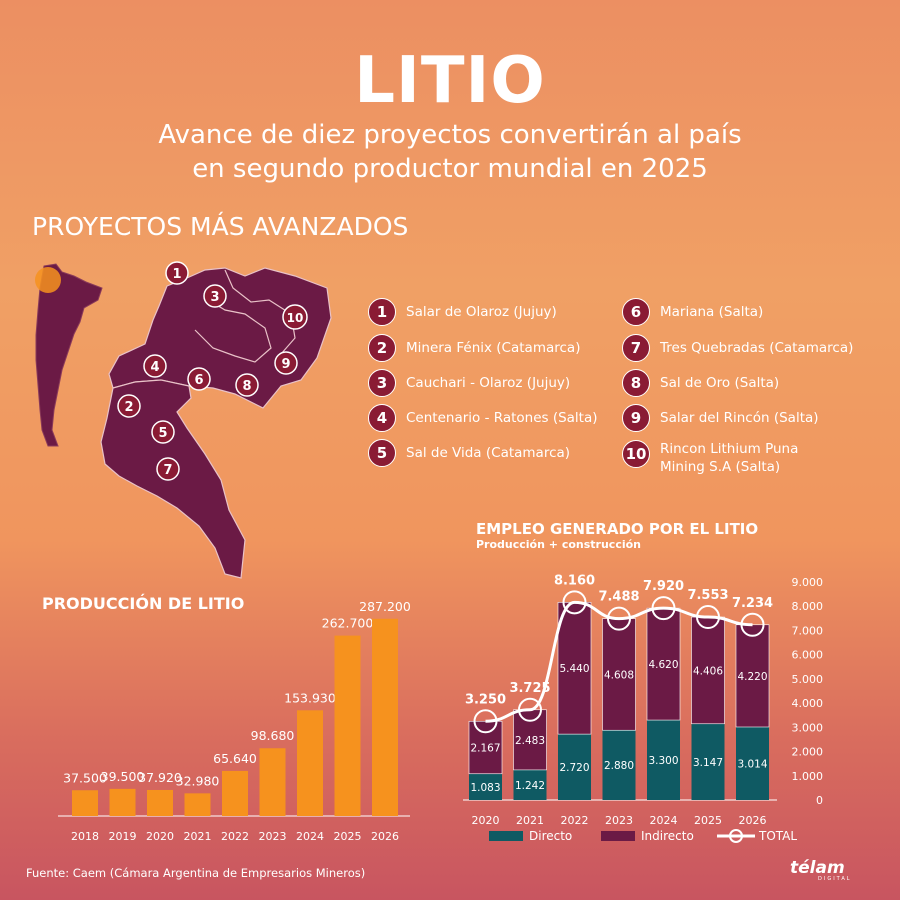 The height and width of the screenshot is (900, 900). What do you see at coordinates (246, 386) in the screenshot?
I see `svg-text: 8` at bounding box center [246, 386].